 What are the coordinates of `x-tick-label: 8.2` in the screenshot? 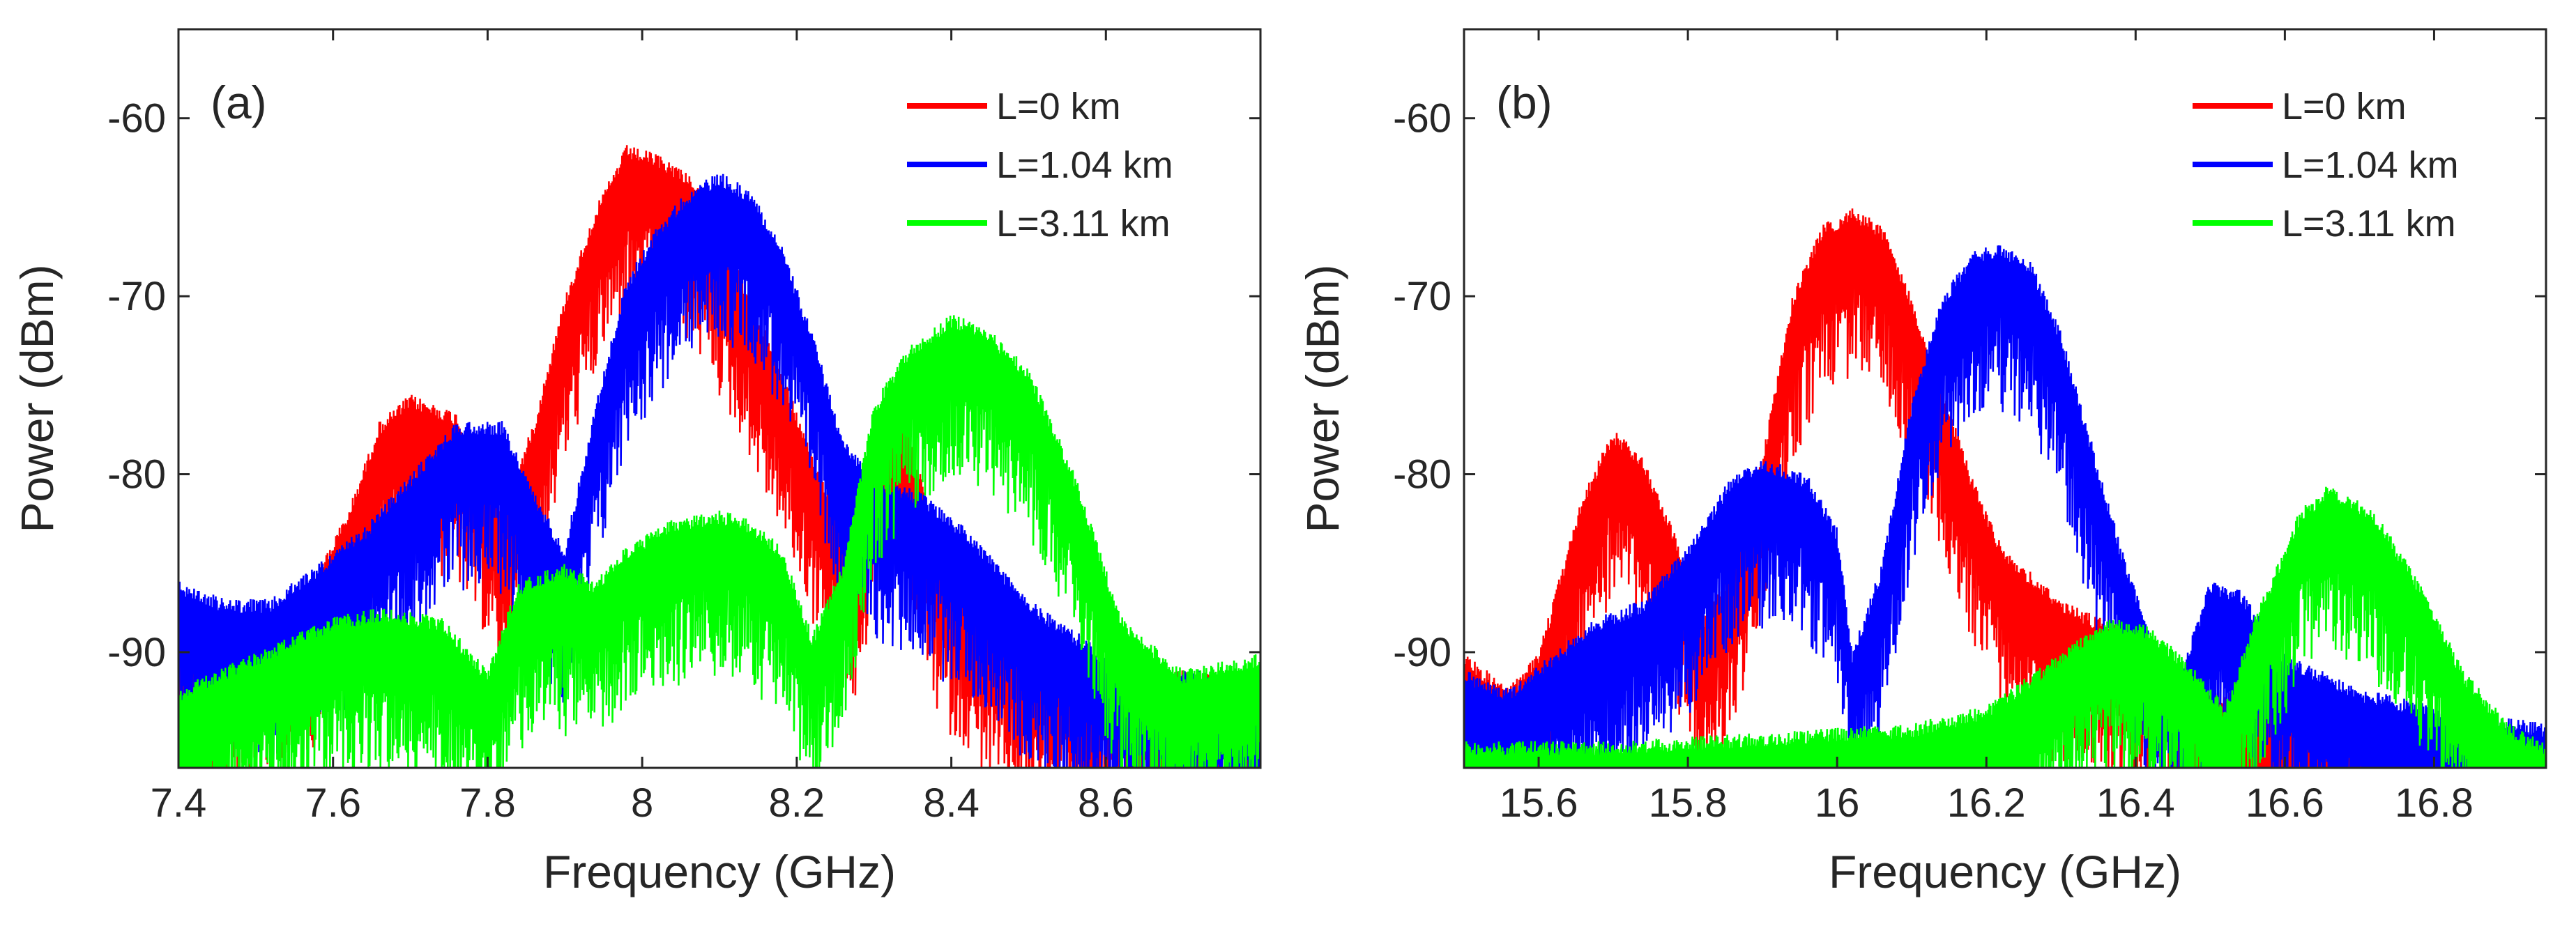 It's located at (797, 803).